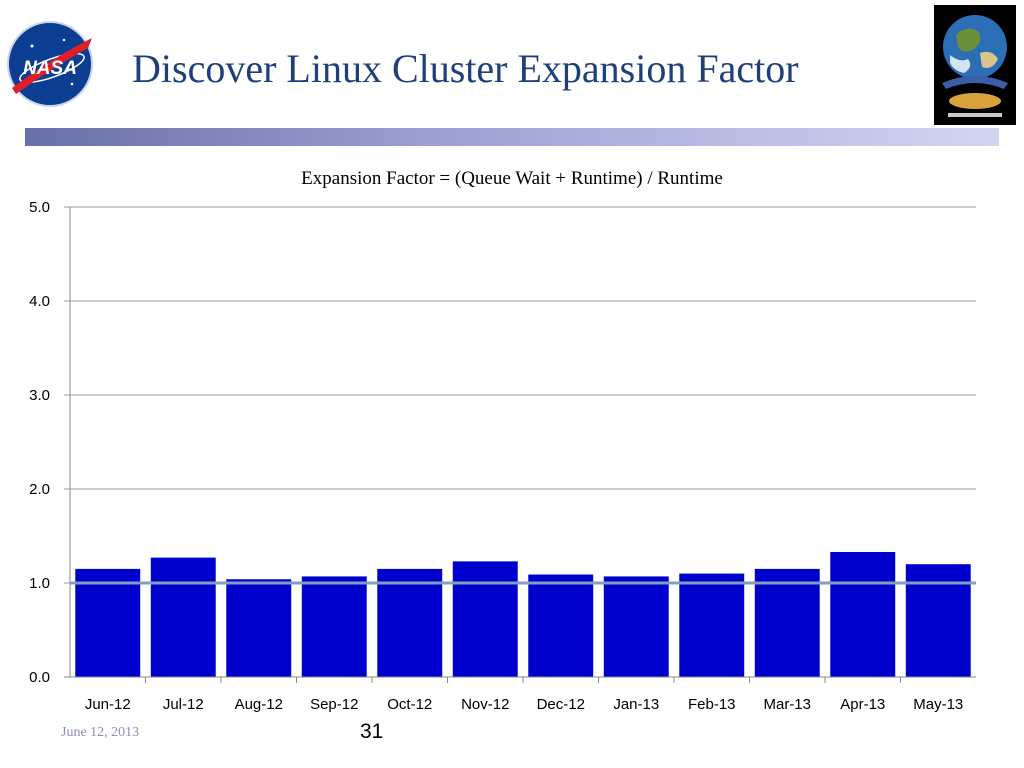 The width and height of the screenshot is (1024, 768). What do you see at coordinates (50, 68) in the screenshot?
I see `nasa-logo-text: NASA` at bounding box center [50, 68].